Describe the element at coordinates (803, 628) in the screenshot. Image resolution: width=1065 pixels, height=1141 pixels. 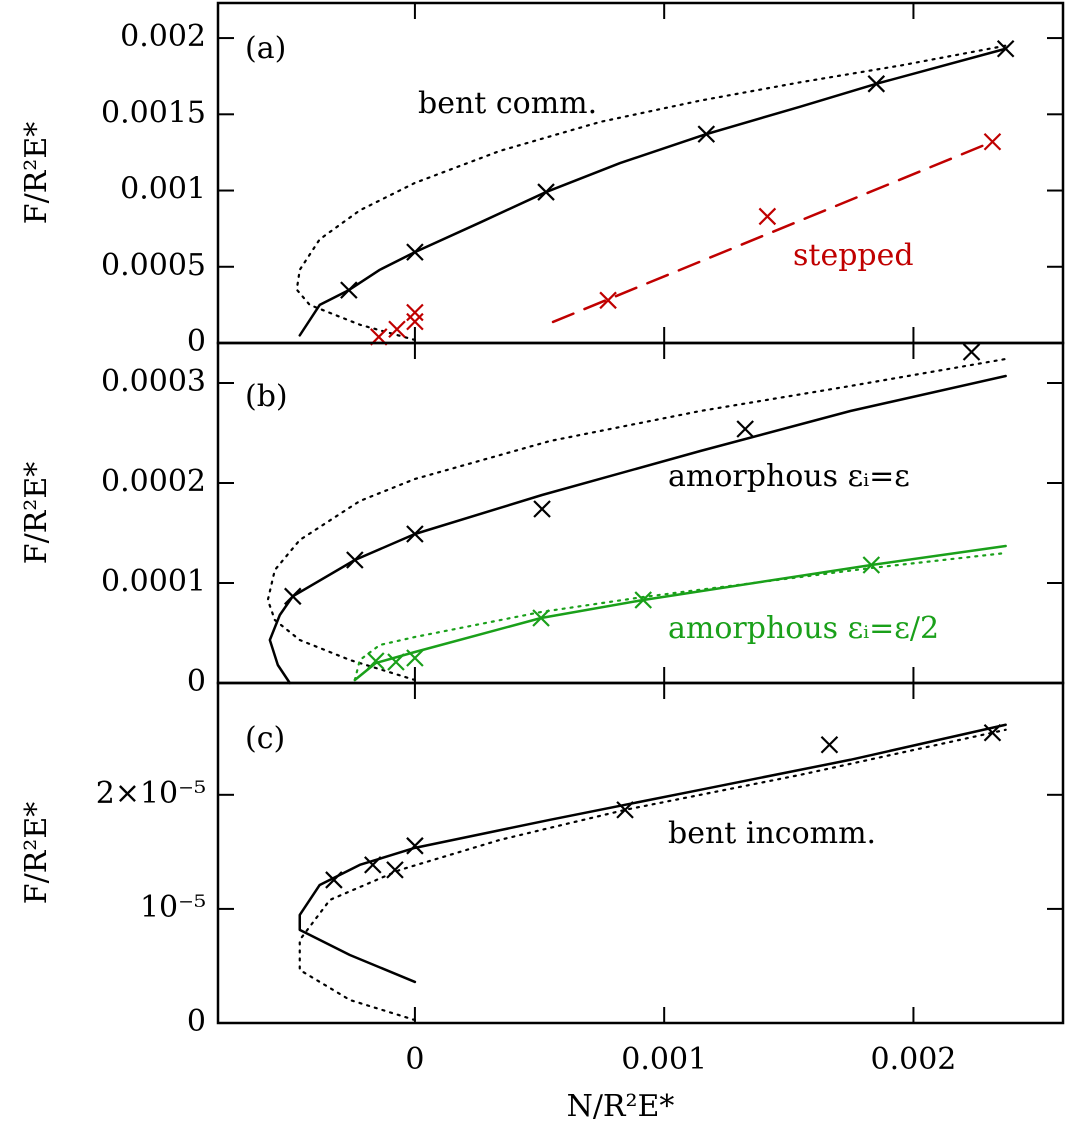
I see `annotation: amorphous εᵢ=ε/2` at that location.